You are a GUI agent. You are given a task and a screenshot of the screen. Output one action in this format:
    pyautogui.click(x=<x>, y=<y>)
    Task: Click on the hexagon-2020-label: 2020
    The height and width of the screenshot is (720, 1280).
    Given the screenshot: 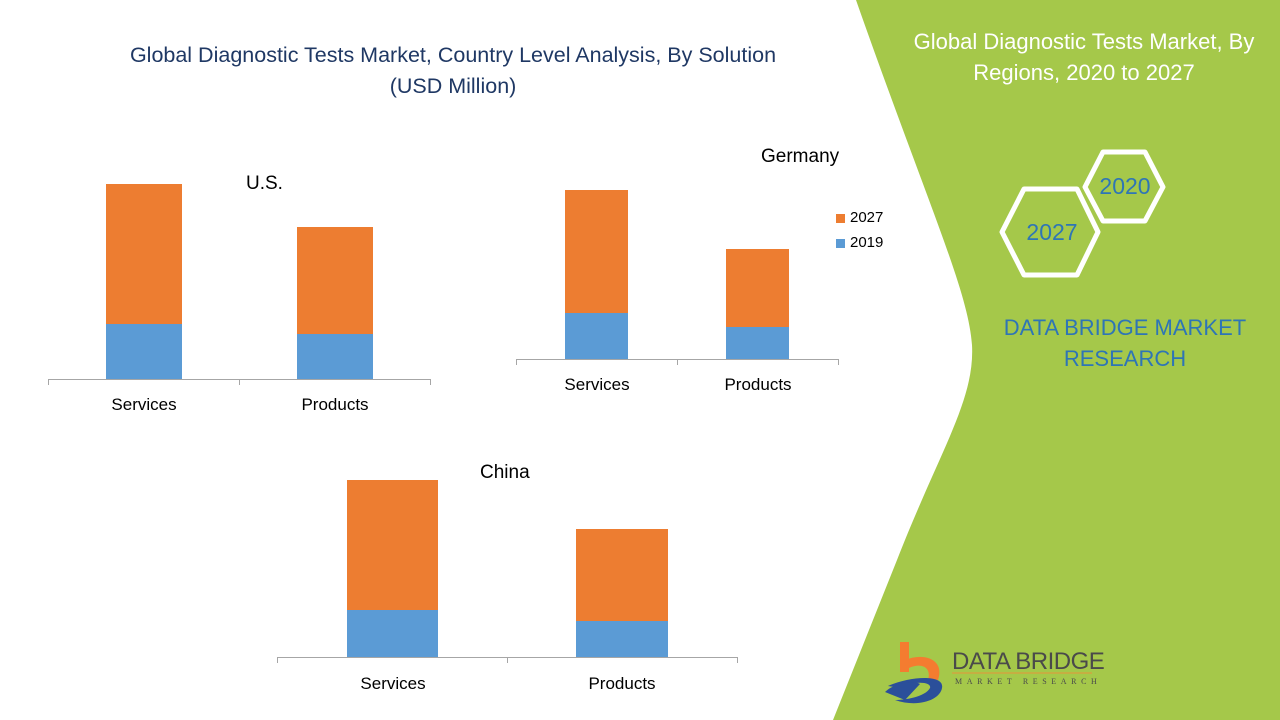 What is the action you would take?
    pyautogui.click(x=1125, y=186)
    